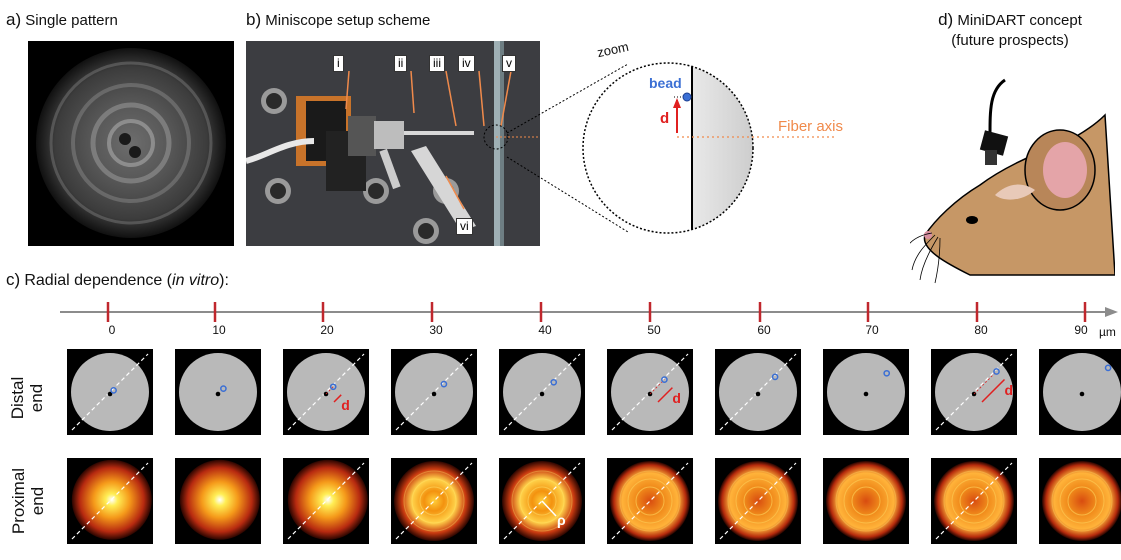 This screenshot has height=560, width=1121. I want to click on label-v: v, so click(509, 63).